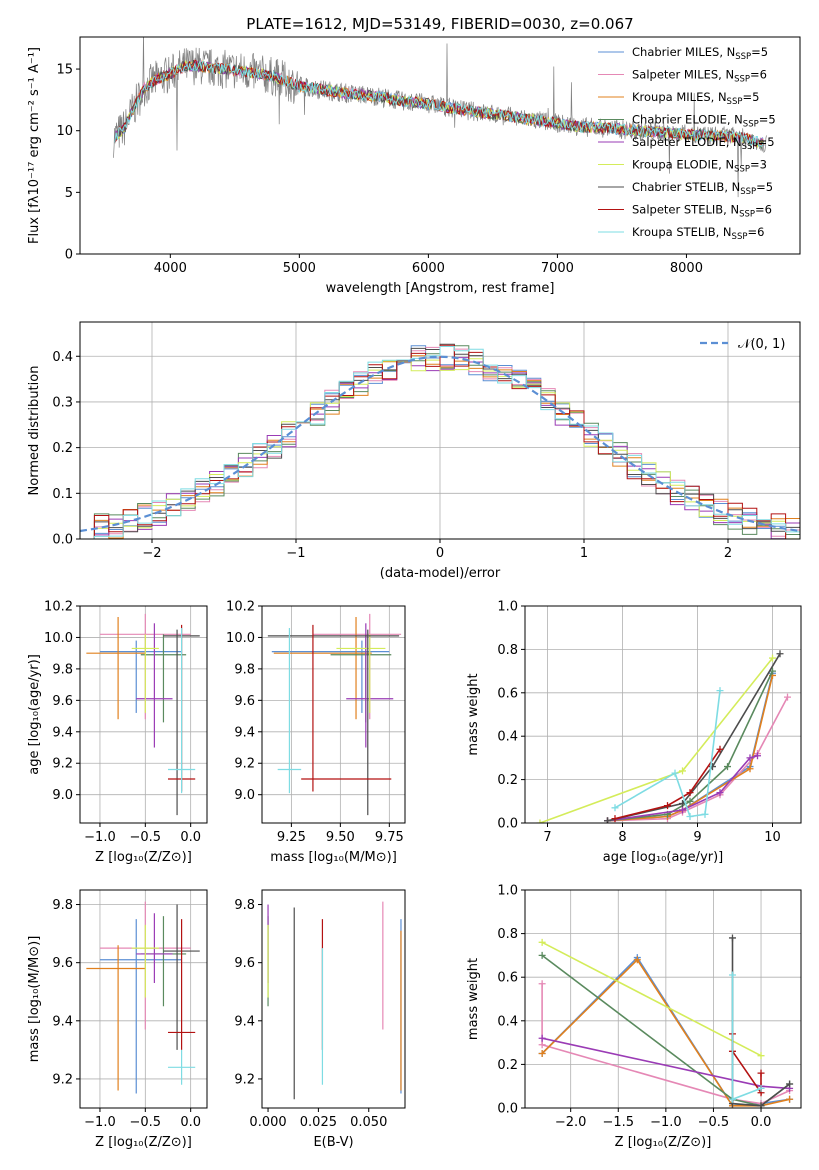  What do you see at coordinates (728, 553) in the screenshot?
I see `x-tick-label: 2` at bounding box center [728, 553].